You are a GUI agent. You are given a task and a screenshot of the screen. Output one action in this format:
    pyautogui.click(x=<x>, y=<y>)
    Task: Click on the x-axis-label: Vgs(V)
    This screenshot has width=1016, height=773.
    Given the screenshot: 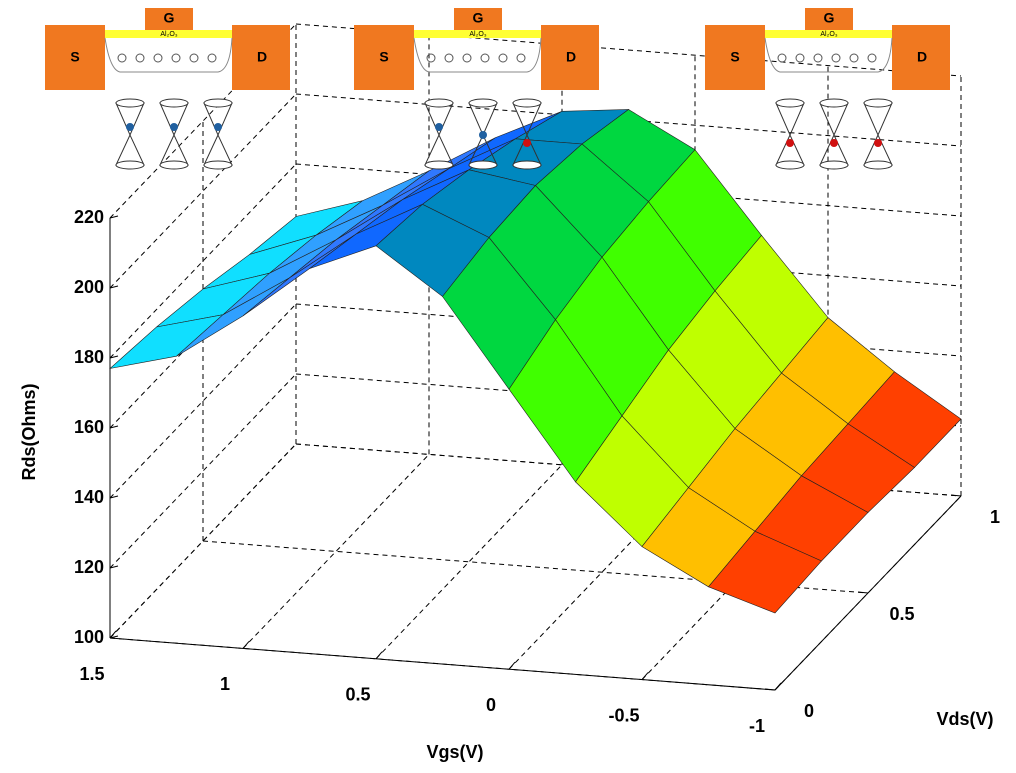 What is the action you would take?
    pyautogui.click(x=454, y=752)
    